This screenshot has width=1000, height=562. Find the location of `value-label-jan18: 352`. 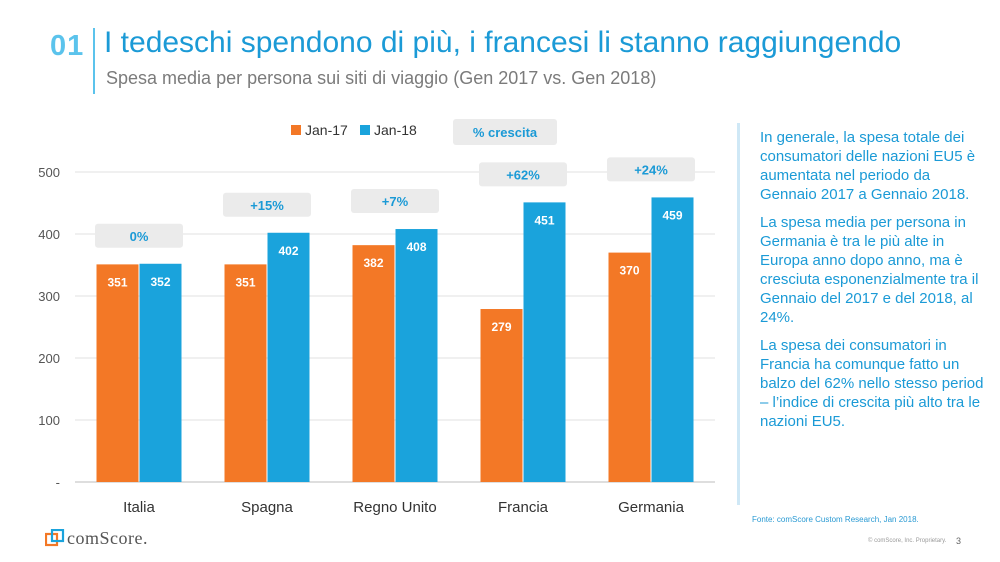

value-label-jan18: 352 is located at coordinates (160, 282).